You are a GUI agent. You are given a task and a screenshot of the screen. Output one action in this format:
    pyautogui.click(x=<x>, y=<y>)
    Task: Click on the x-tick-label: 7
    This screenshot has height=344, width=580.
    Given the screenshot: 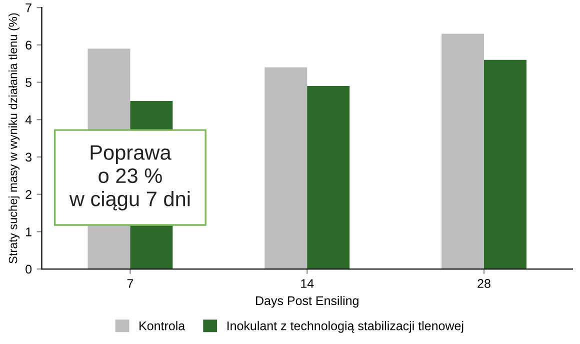 What is the action you would take?
    pyautogui.click(x=130, y=283)
    